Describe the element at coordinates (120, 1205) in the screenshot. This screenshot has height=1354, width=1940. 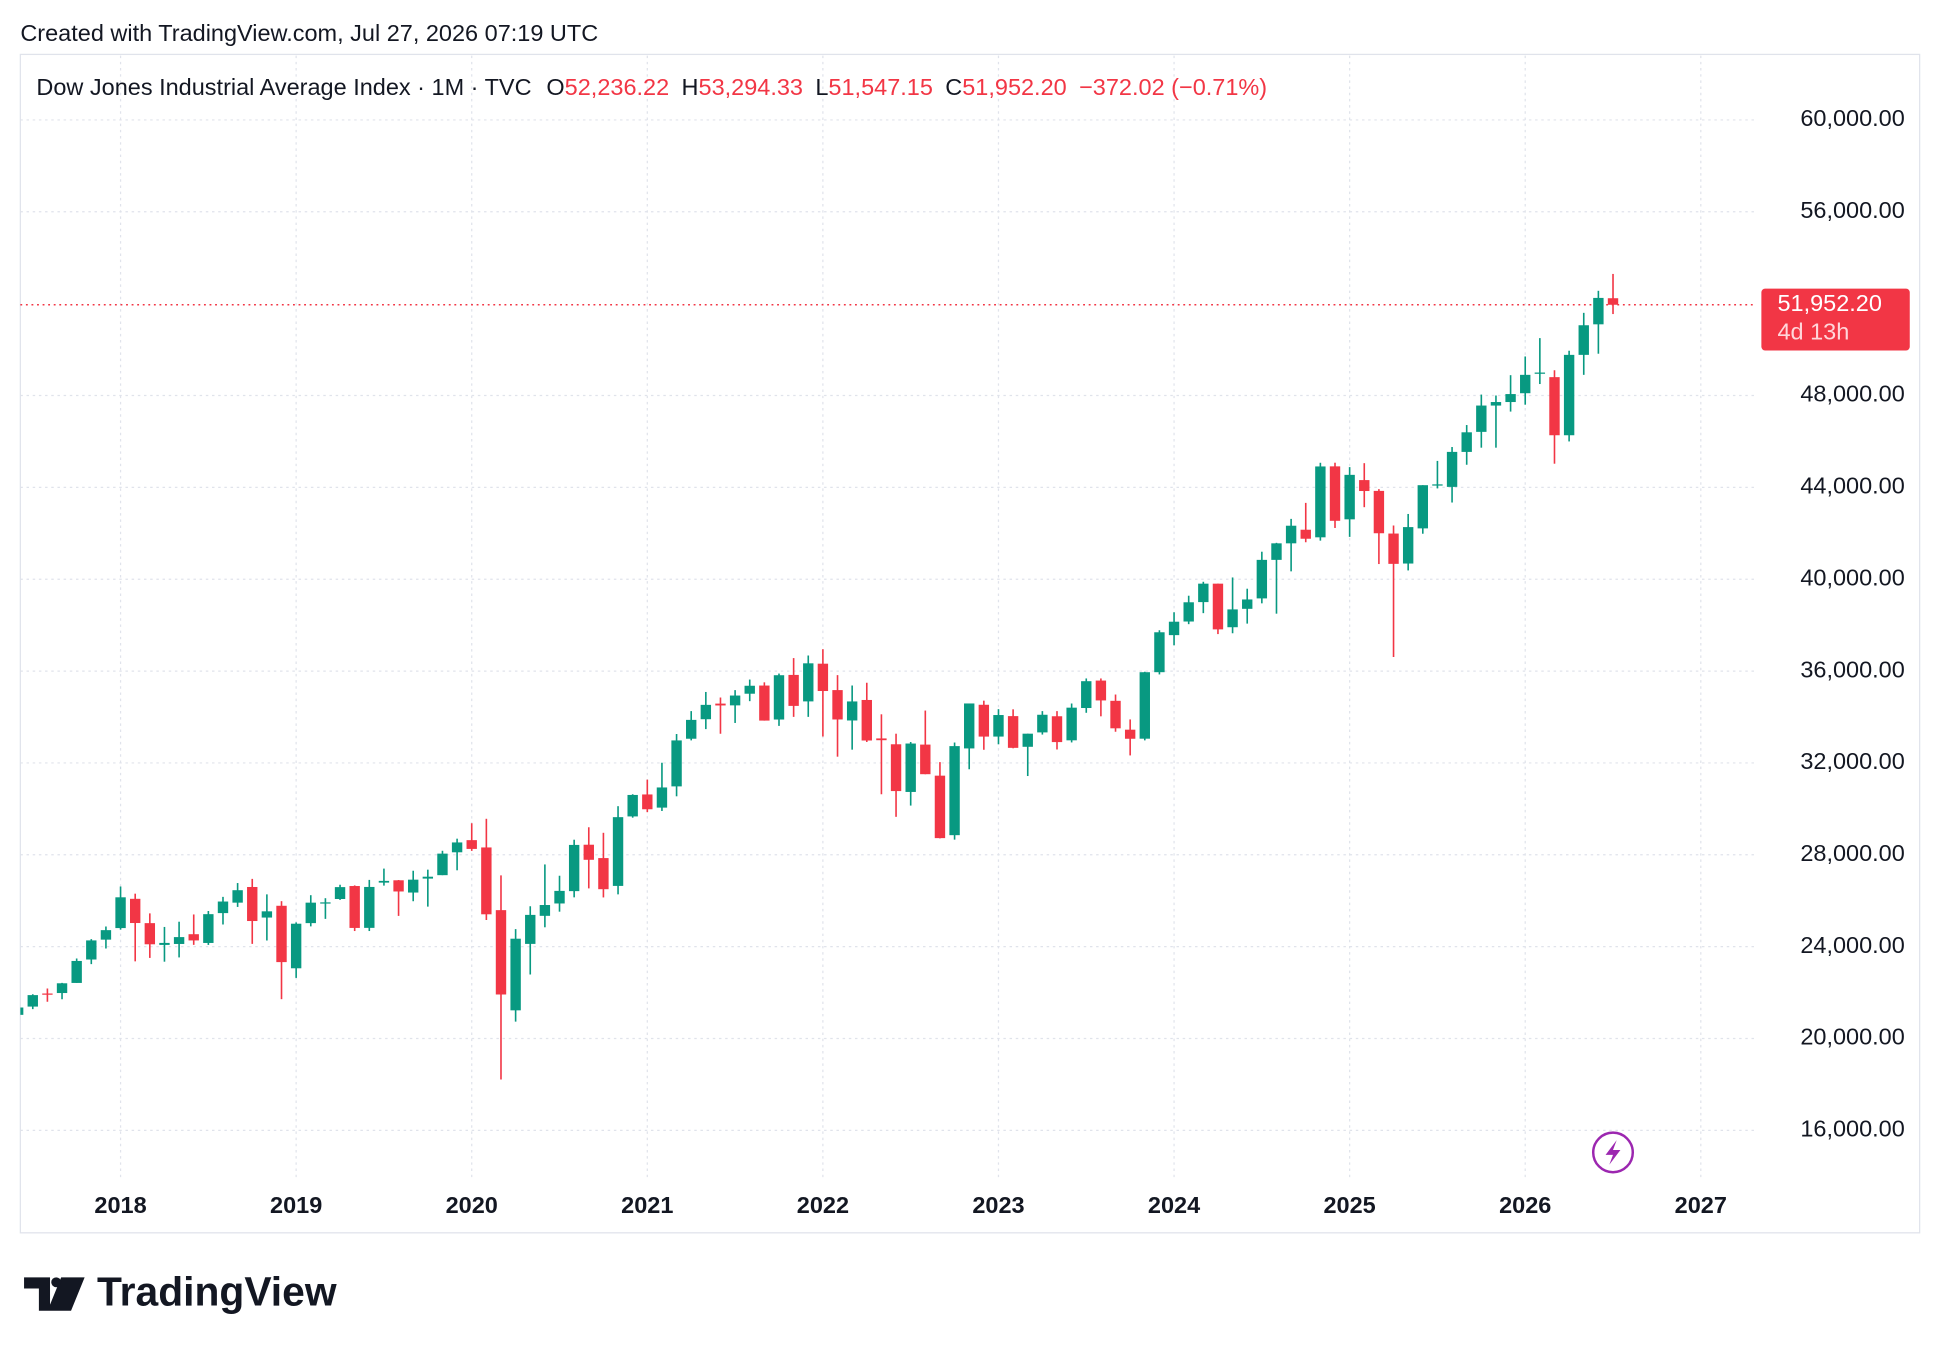
I see `x-tick-label: 2018` at that location.